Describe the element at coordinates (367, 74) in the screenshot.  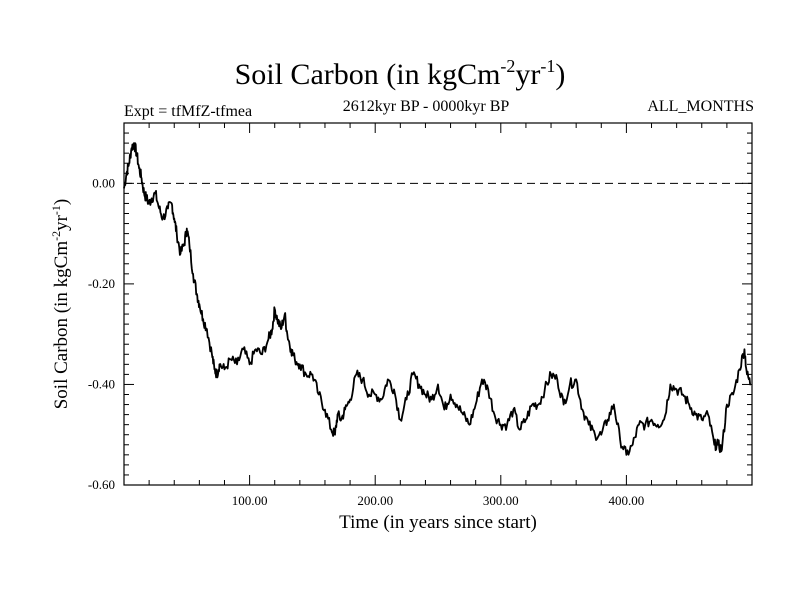
I see `chart-title-text: Soil Carbon (in kgCm` at that location.